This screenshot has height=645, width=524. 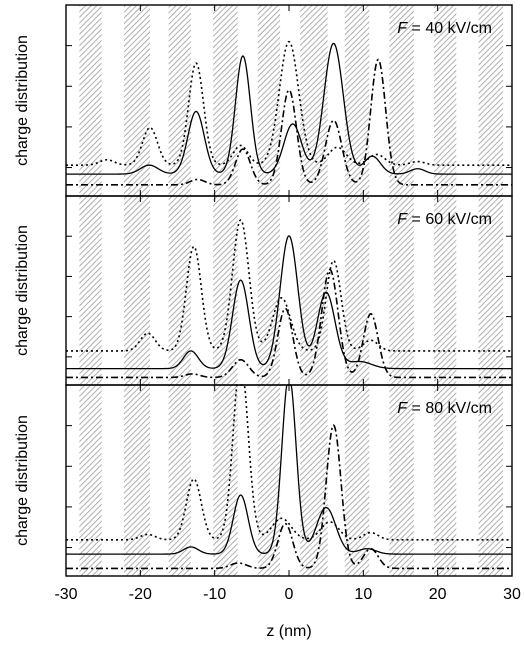 What do you see at coordinates (512, 594) in the screenshot?
I see `x-tick-label: 30` at bounding box center [512, 594].